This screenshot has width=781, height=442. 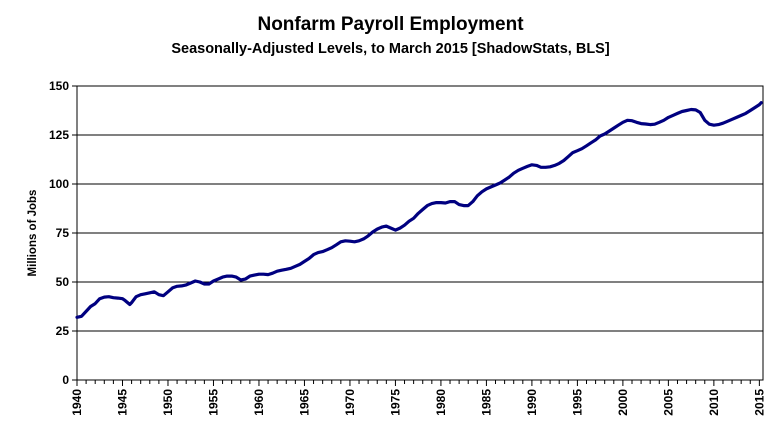 What do you see at coordinates (532, 402) in the screenshot?
I see `x-tick-label: 1990` at bounding box center [532, 402].